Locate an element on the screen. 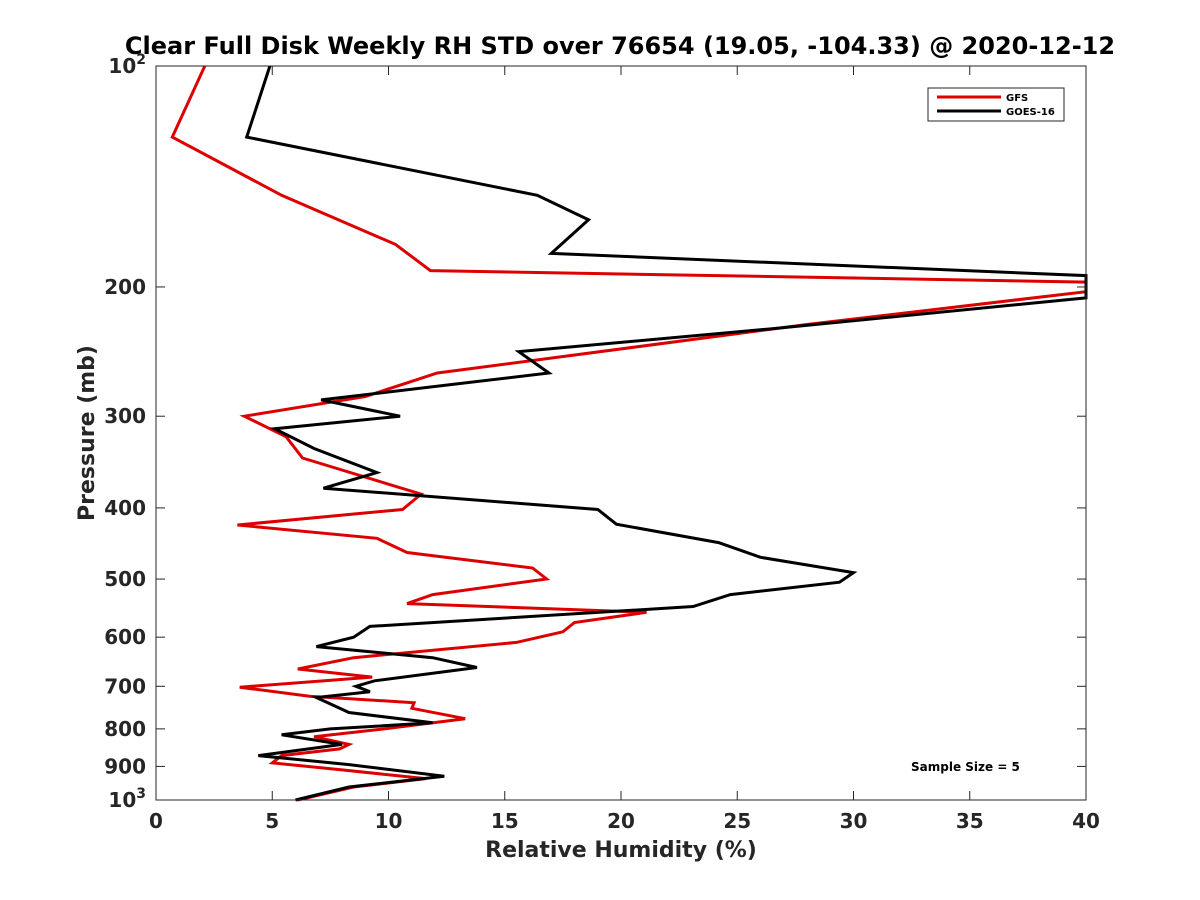 Image resolution: width=1200 pixels, height=900 pixels. x-tick-label: 20 is located at coordinates (621, 821).